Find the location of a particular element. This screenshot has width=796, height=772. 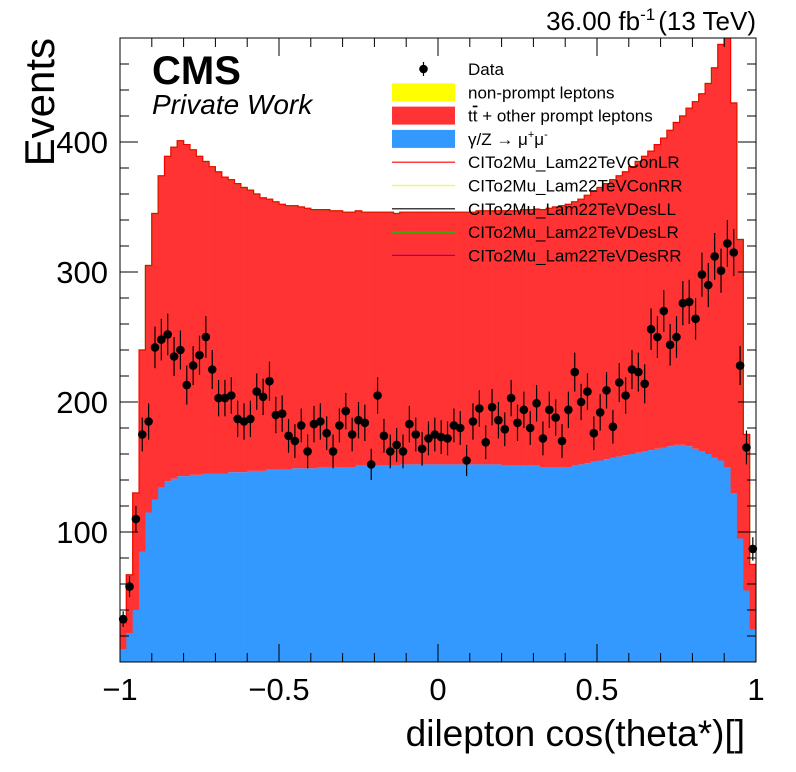

legend-entry-dy: γ/Z → μ+μ- is located at coordinates (470, 139).